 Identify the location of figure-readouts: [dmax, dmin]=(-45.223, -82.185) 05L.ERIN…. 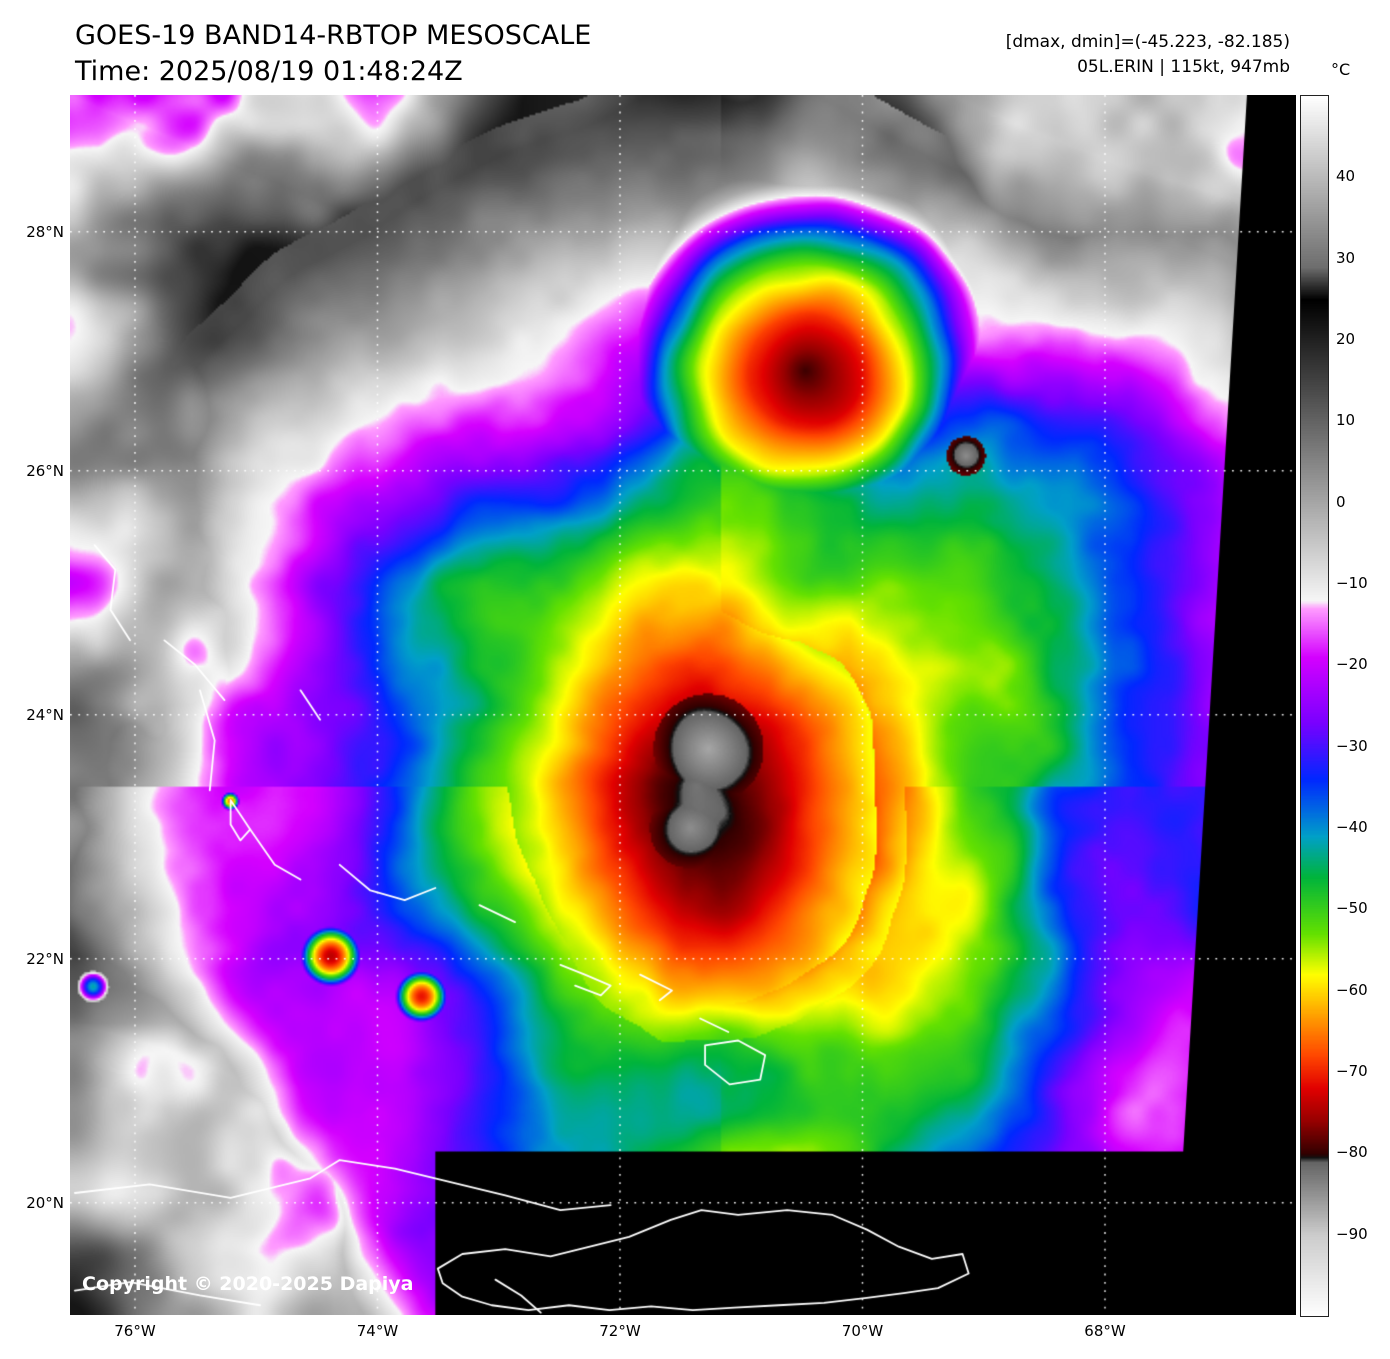
(1148, 55).